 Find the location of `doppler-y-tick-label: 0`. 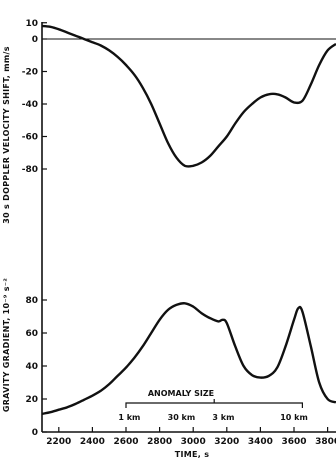

doppler-y-tick-label: 0 is located at coordinates (35, 40).